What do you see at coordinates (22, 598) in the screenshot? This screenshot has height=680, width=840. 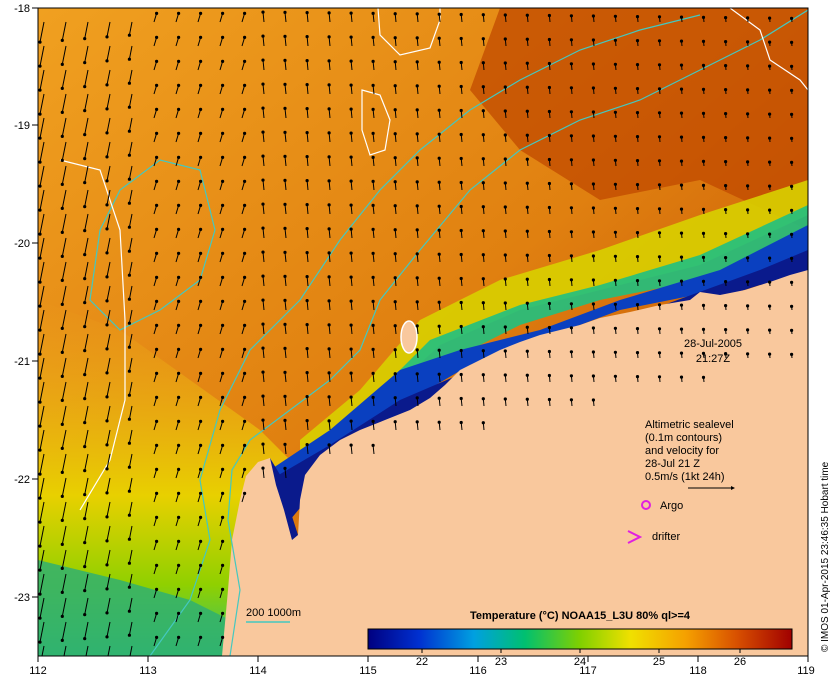 I see `lat-tick-23: -23` at bounding box center [22, 598].